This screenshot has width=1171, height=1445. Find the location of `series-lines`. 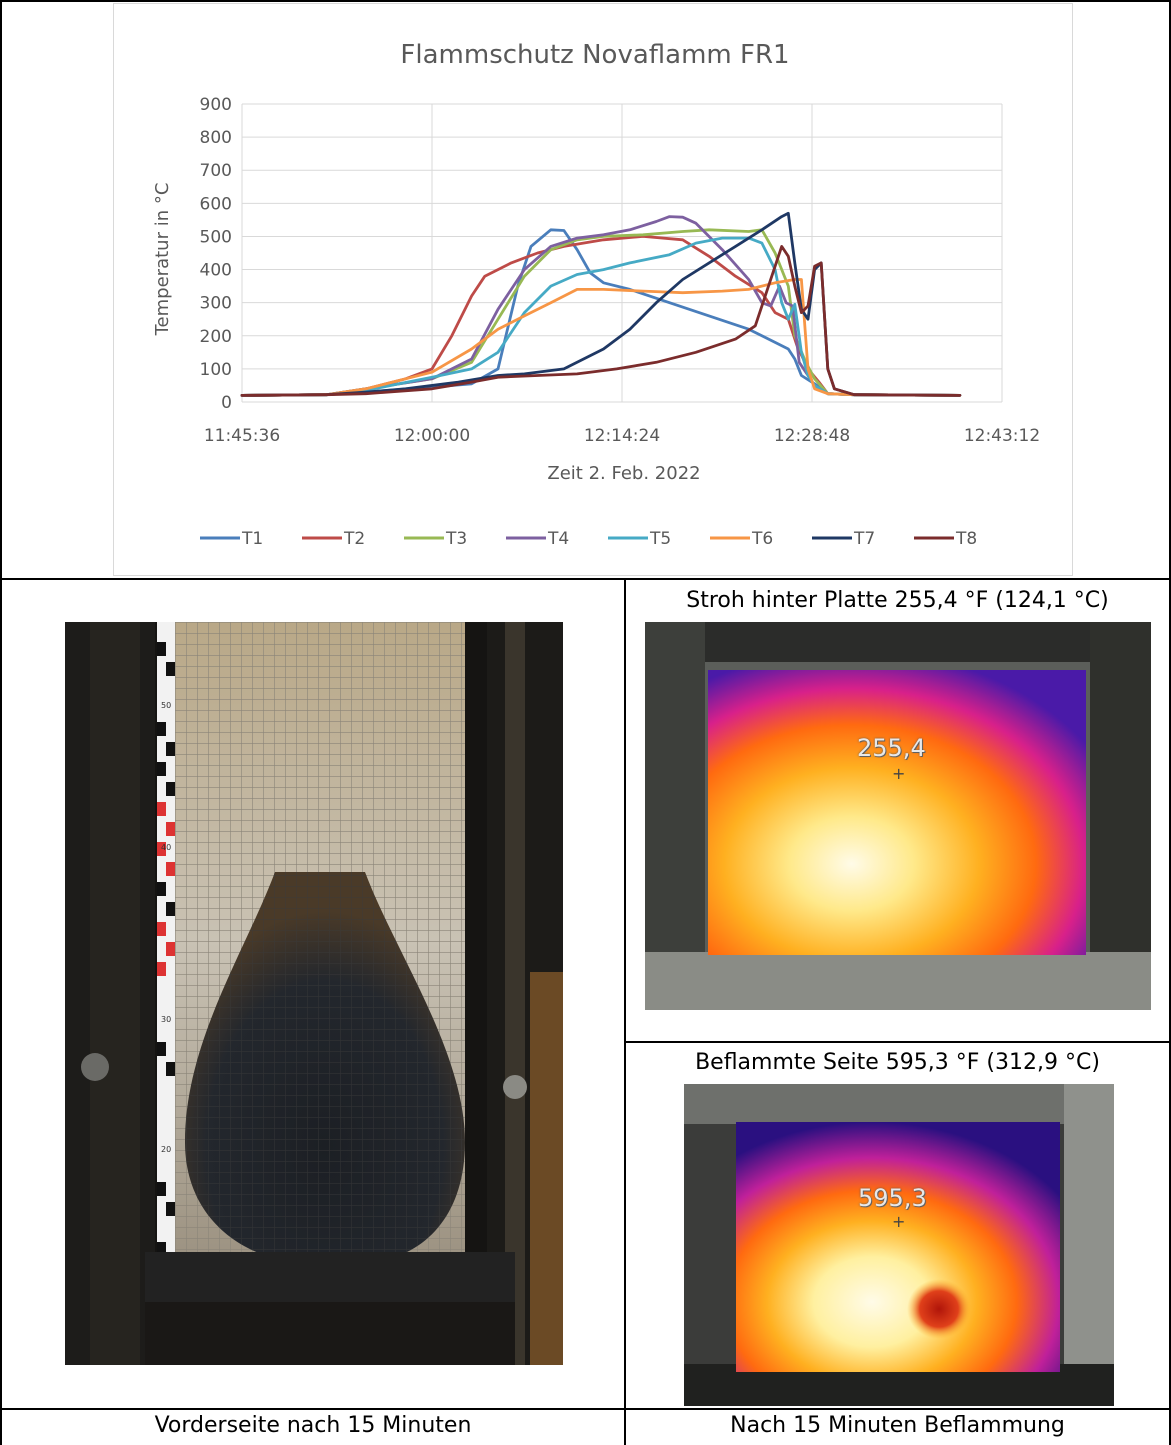

series-lines is located at coordinates (601, 304).